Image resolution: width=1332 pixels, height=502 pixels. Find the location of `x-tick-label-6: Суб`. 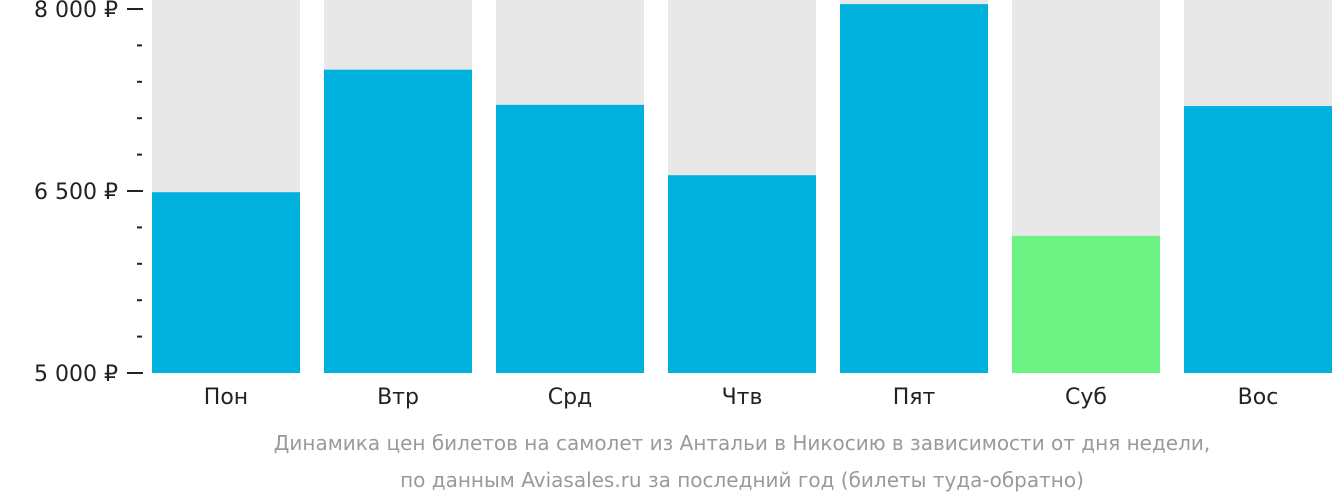

x-tick-label-6: Суб is located at coordinates (1086, 397).